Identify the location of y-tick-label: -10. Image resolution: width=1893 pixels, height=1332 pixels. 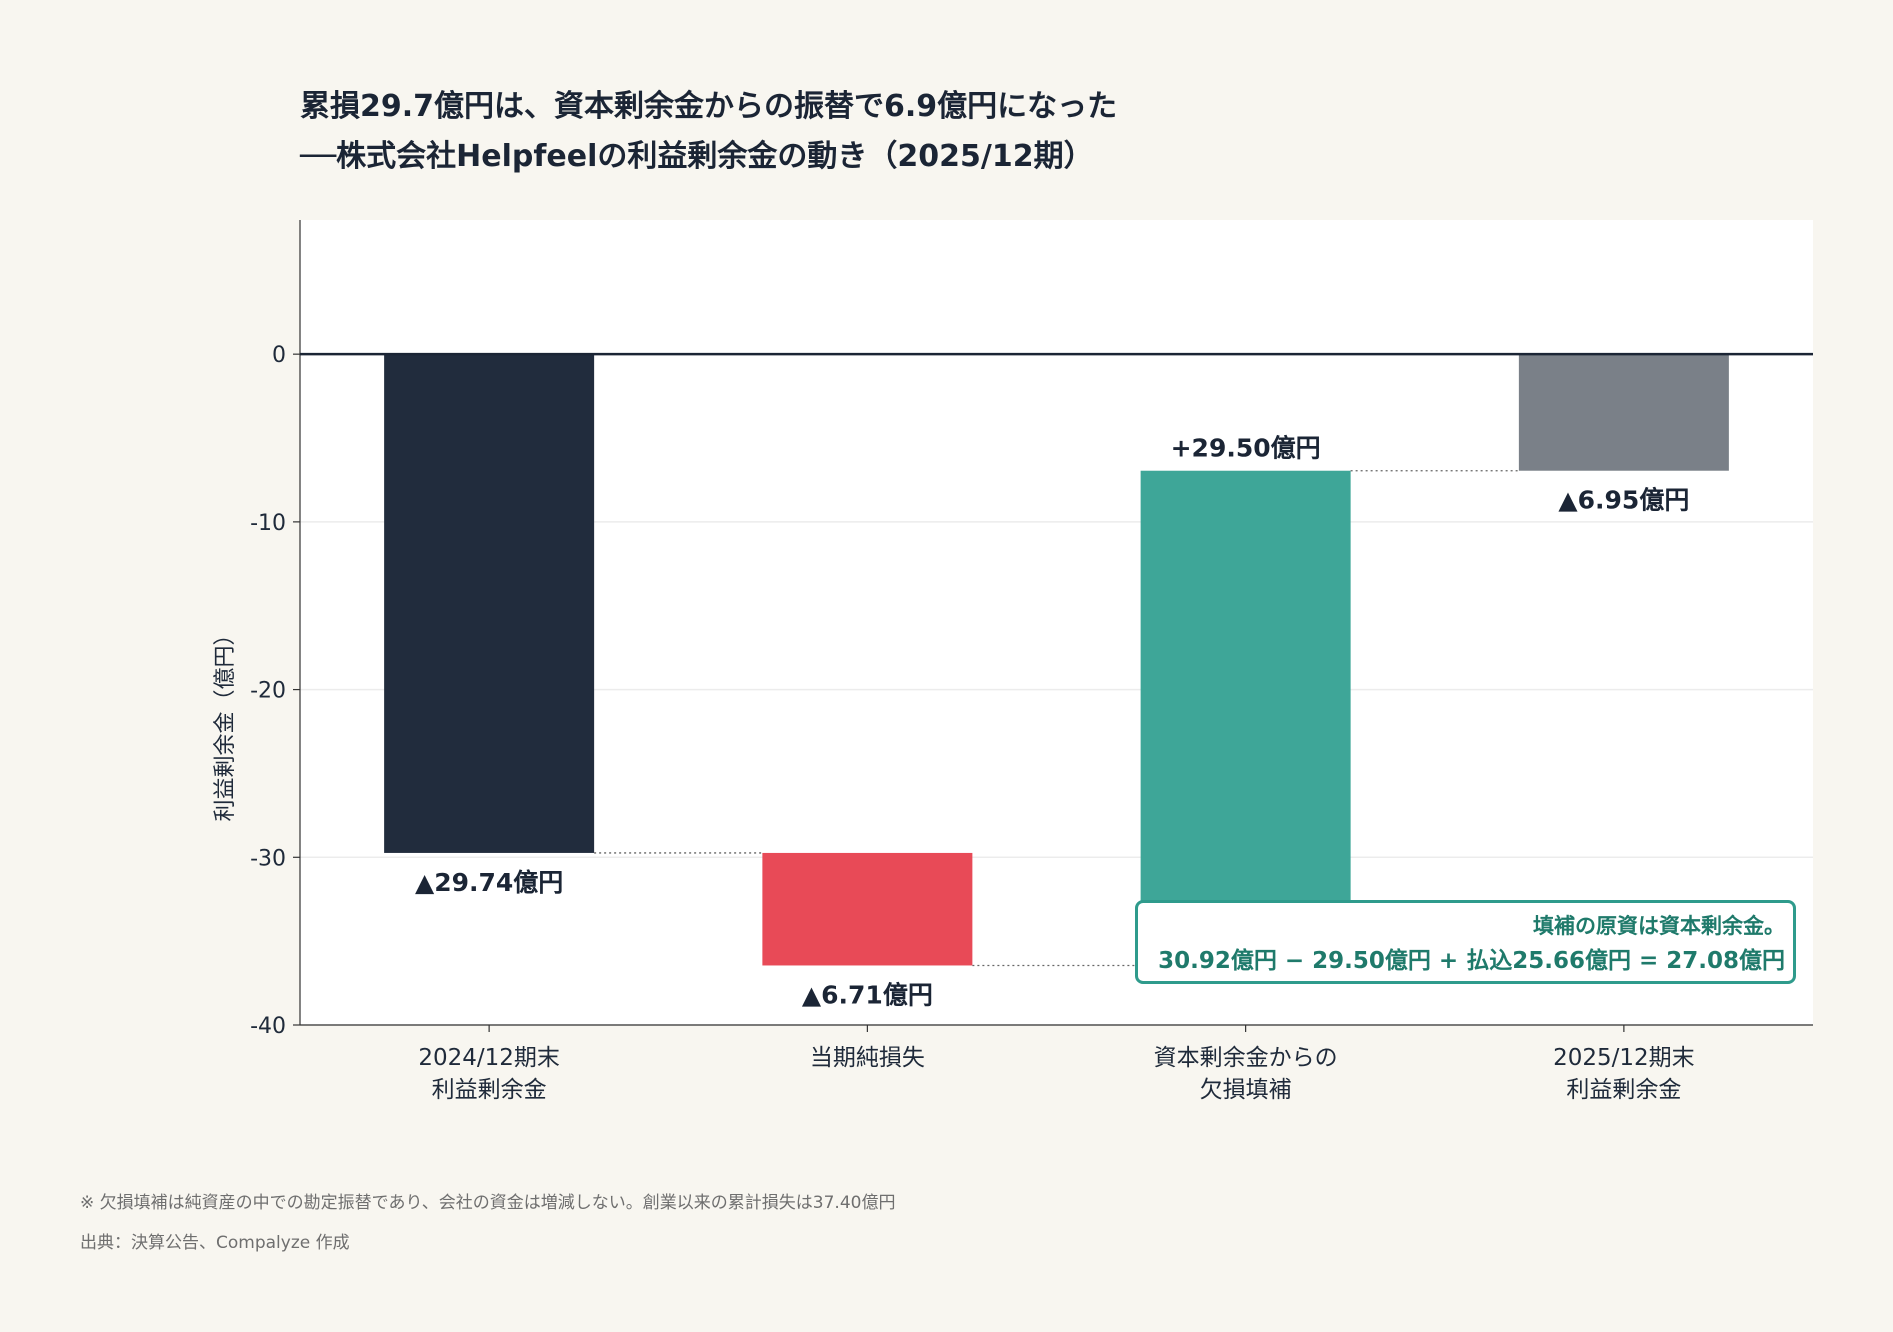
(268, 523).